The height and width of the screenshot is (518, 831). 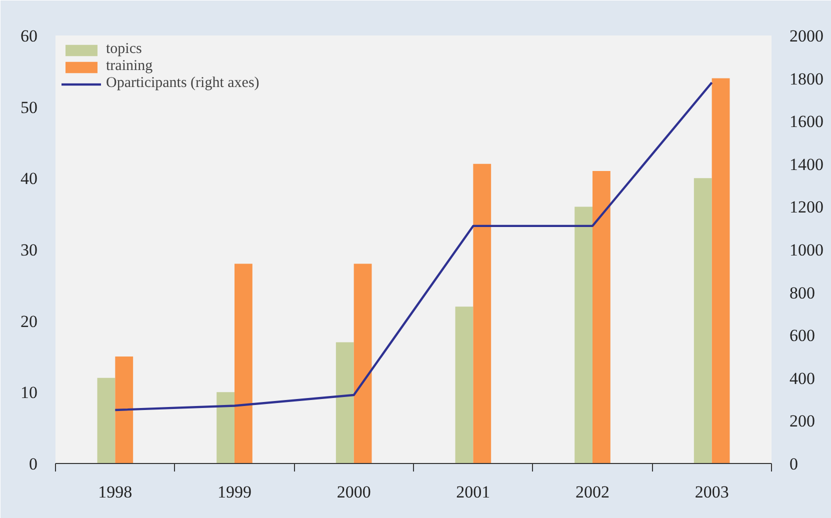 I want to click on y-tick-label: 30, so click(x=29, y=250).